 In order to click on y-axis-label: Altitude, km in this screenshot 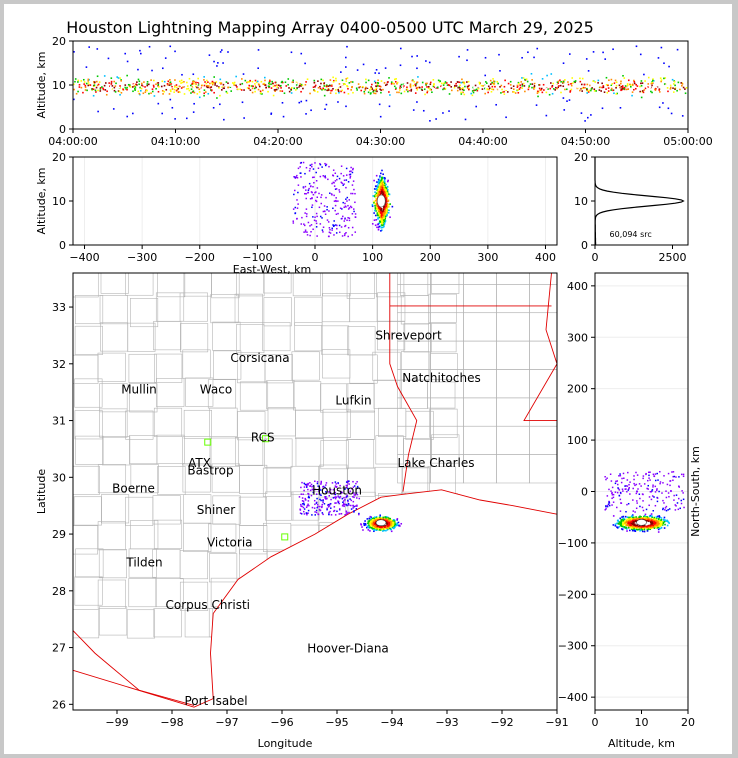, I will do `click(41, 200)`.